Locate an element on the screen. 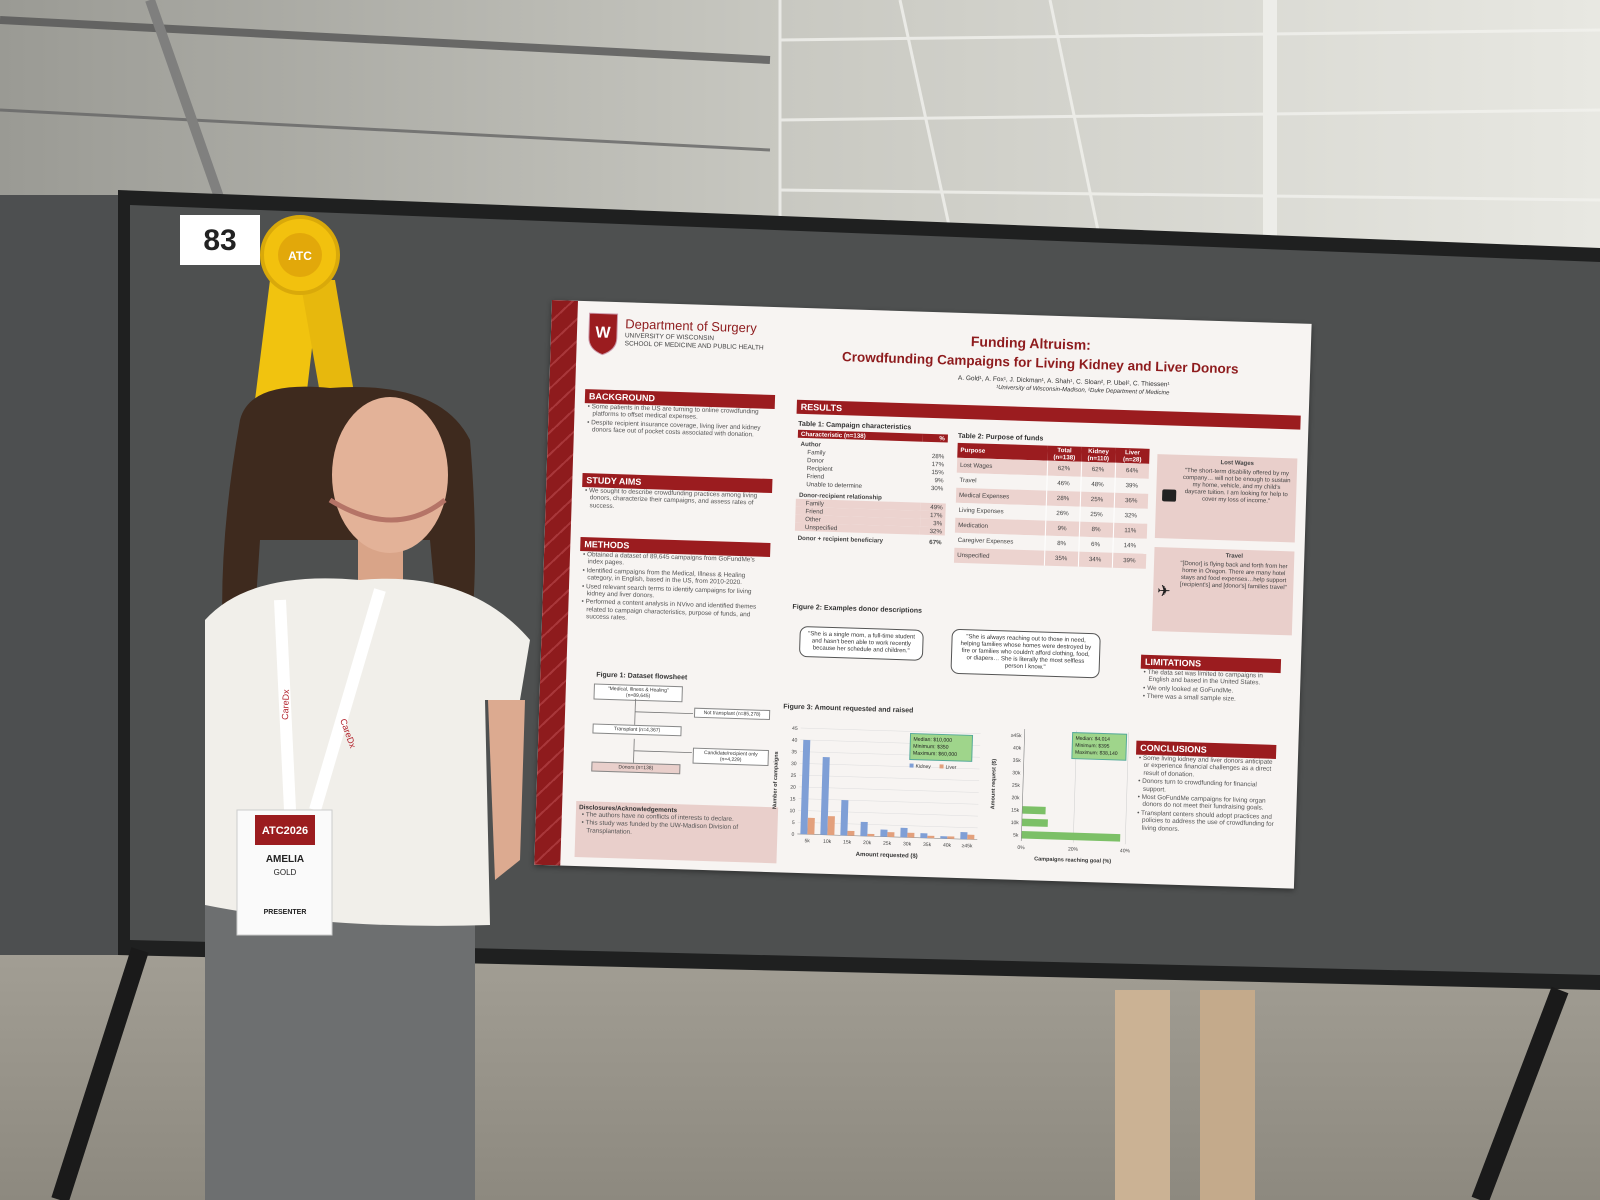 The width and height of the screenshot is (1600, 1200). x-tick-label: 40% is located at coordinates (1125, 851).